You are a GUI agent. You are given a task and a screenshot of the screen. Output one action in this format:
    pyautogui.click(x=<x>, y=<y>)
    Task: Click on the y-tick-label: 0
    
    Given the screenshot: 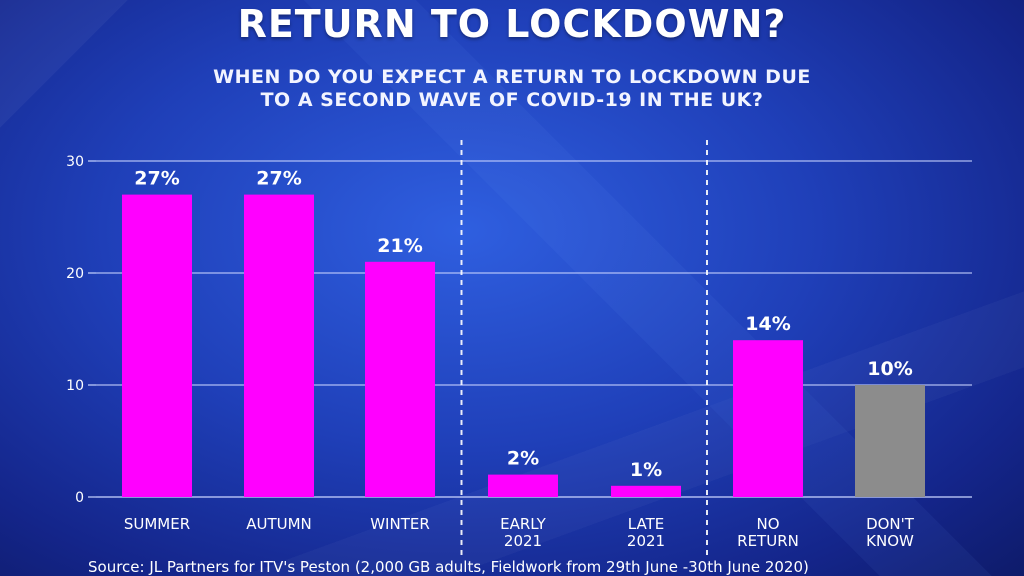 What is the action you would take?
    pyautogui.click(x=79, y=498)
    